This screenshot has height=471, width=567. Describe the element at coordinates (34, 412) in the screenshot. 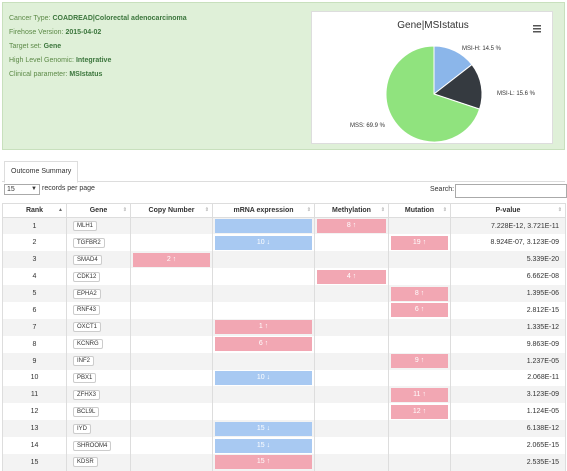

I see `rank-value: 12` at that location.